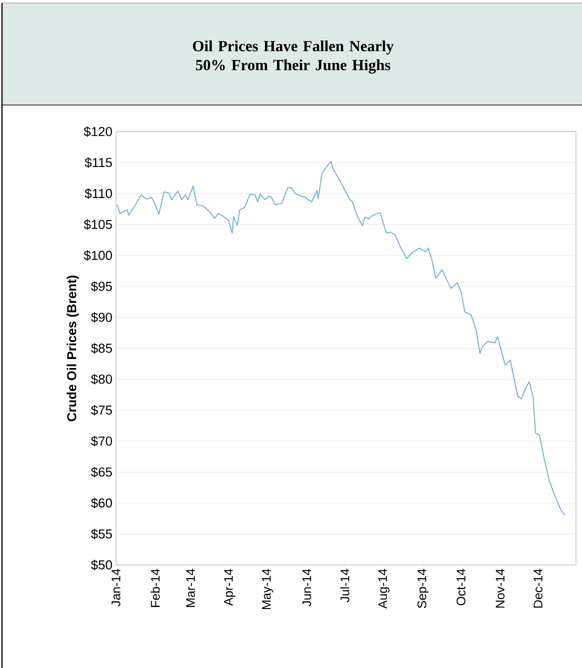  I want to click on y-tick-label: $60, so click(101, 503).